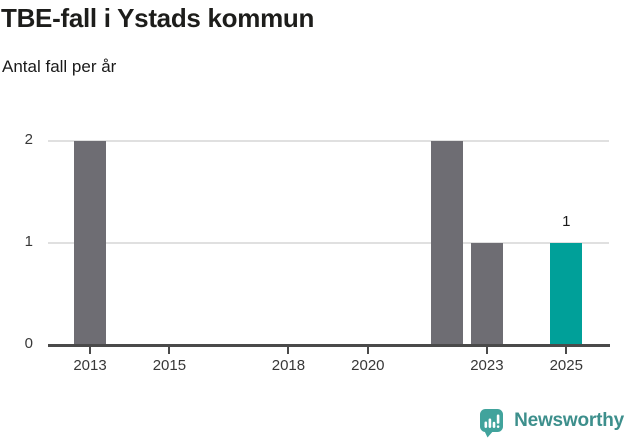 The height and width of the screenshot is (439, 631). I want to click on bar-value-label-2025: 1, so click(566, 221).